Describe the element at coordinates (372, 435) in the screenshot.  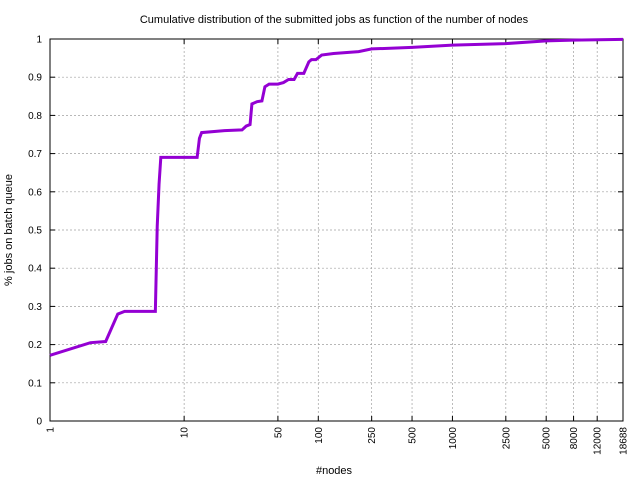
I see `x-tick-label: 250` at that location.